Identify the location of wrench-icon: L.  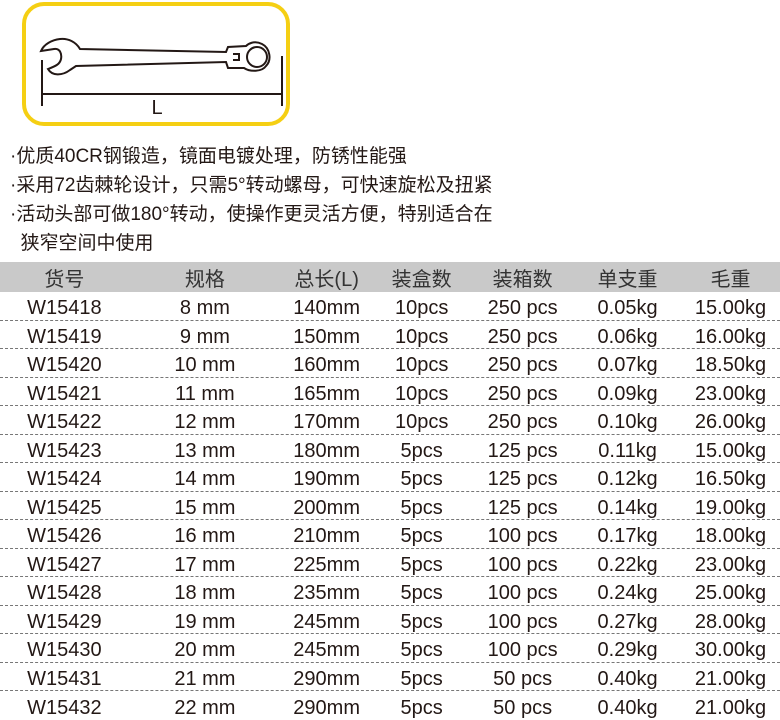
(161, 78).